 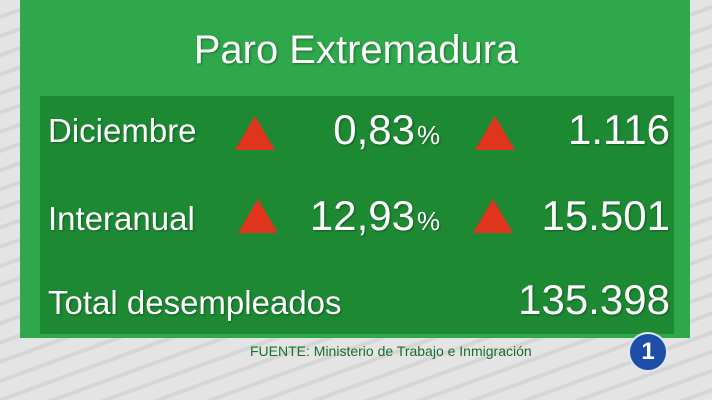 I want to click on row-label: Diciembre, so click(x=122, y=130).